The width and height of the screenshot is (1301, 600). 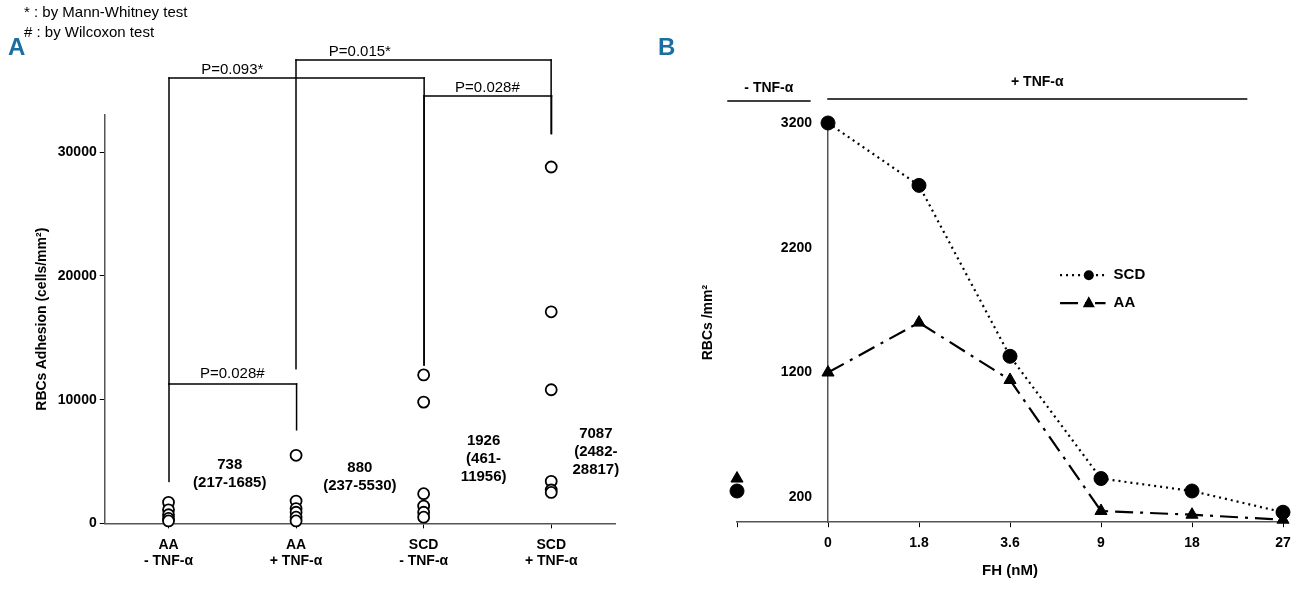 What do you see at coordinates (667, 46) in the screenshot?
I see `chart-title: B` at bounding box center [667, 46].